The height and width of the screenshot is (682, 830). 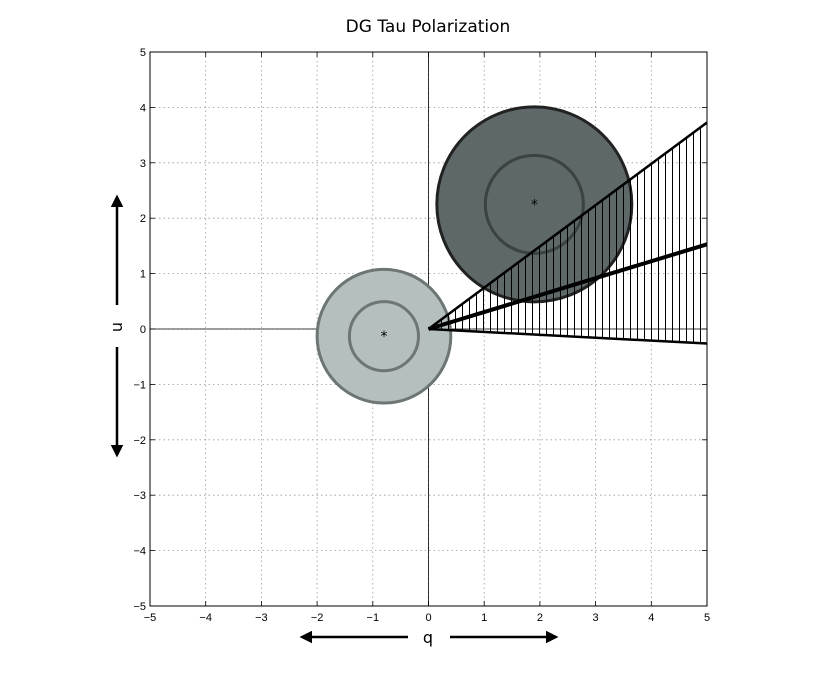 I want to click on x-axis-label: q, so click(x=428, y=637).